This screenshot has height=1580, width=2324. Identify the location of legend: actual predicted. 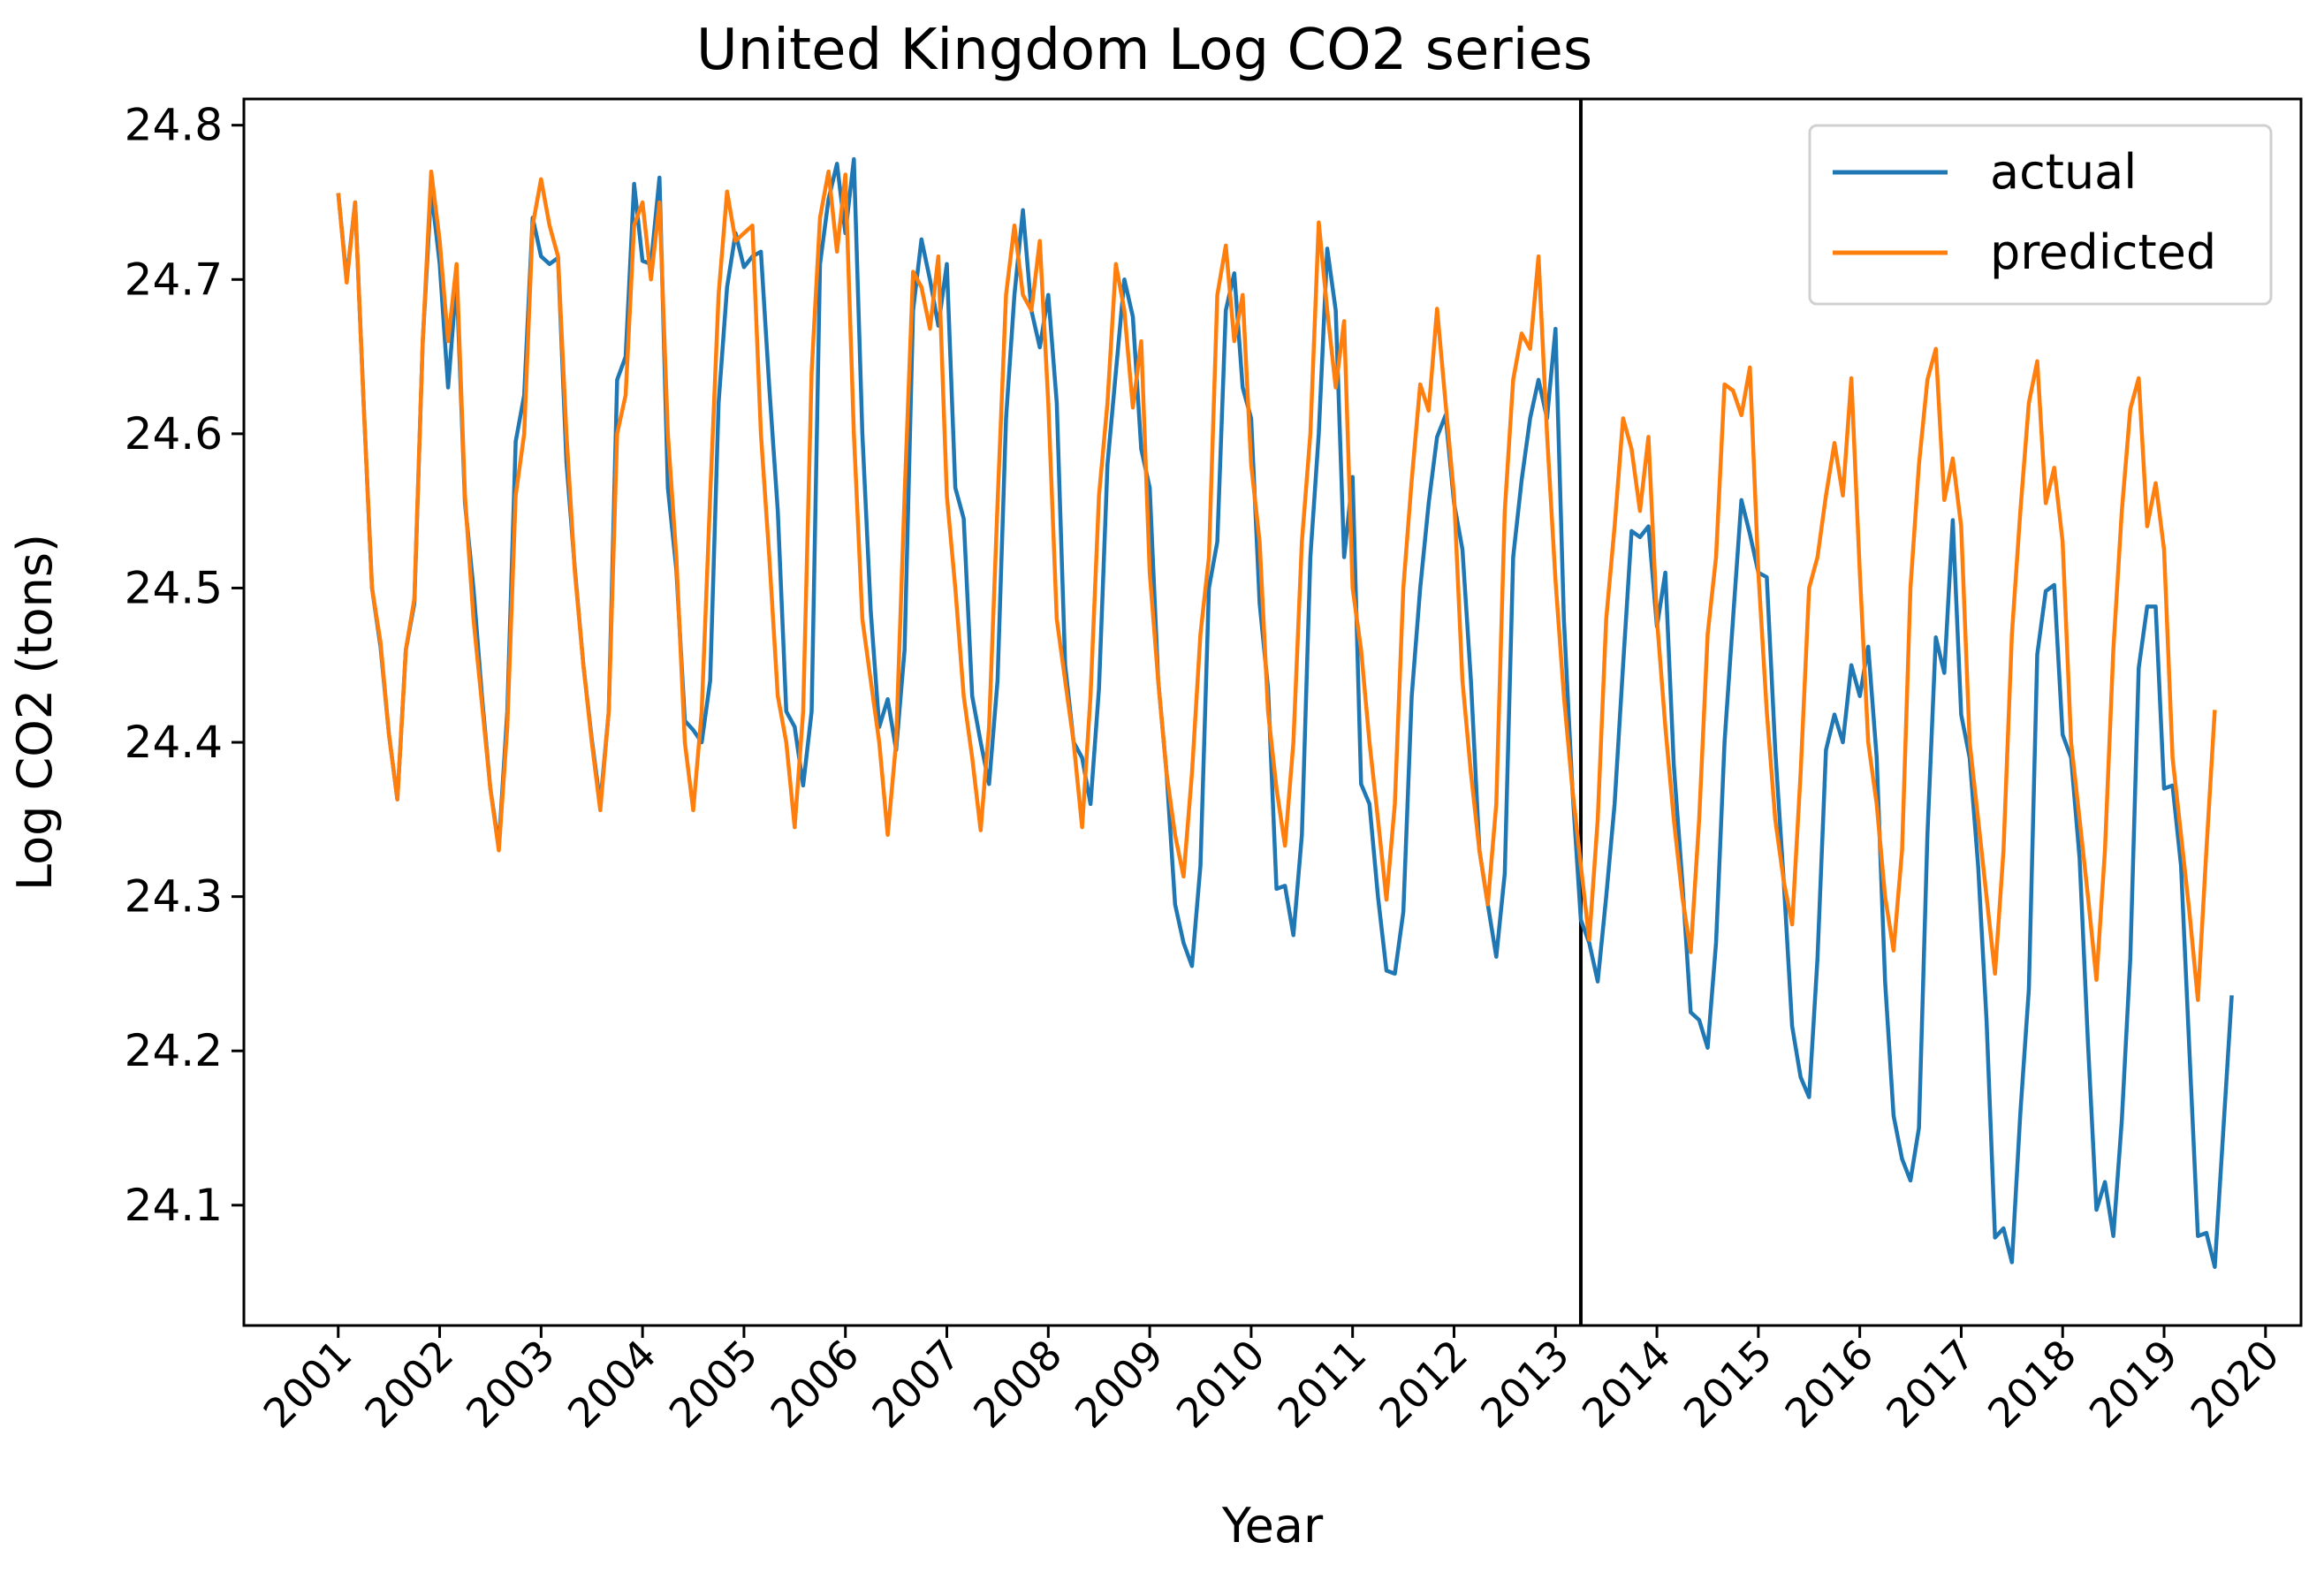
(2041, 215).